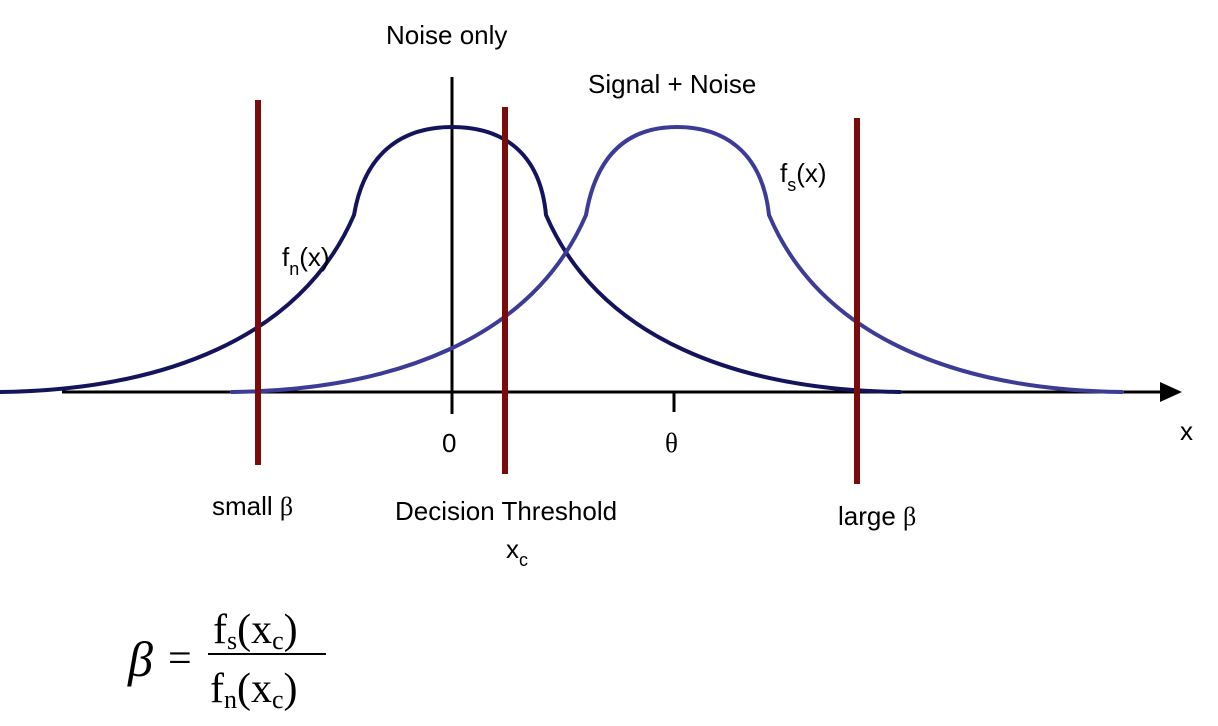  I want to click on beta-formula: β = fs(xc) fn(xc), so click(226, 660).